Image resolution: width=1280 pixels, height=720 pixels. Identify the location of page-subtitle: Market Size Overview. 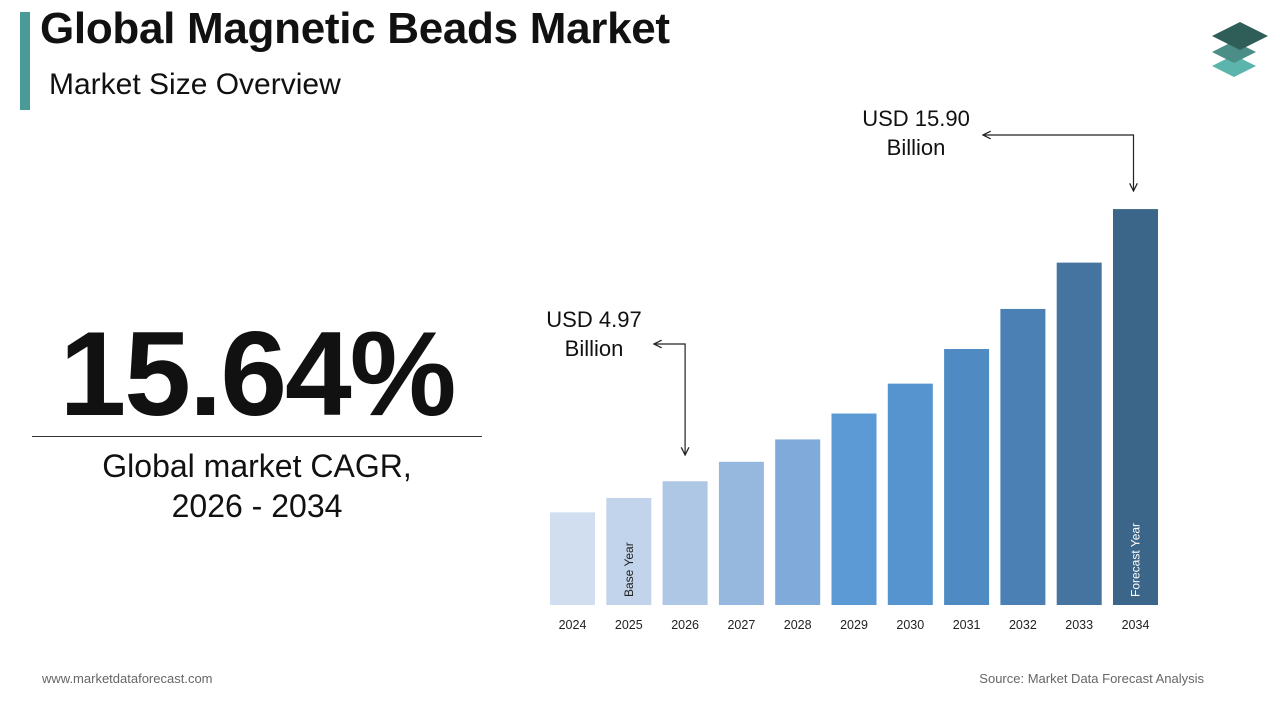
(195, 84).